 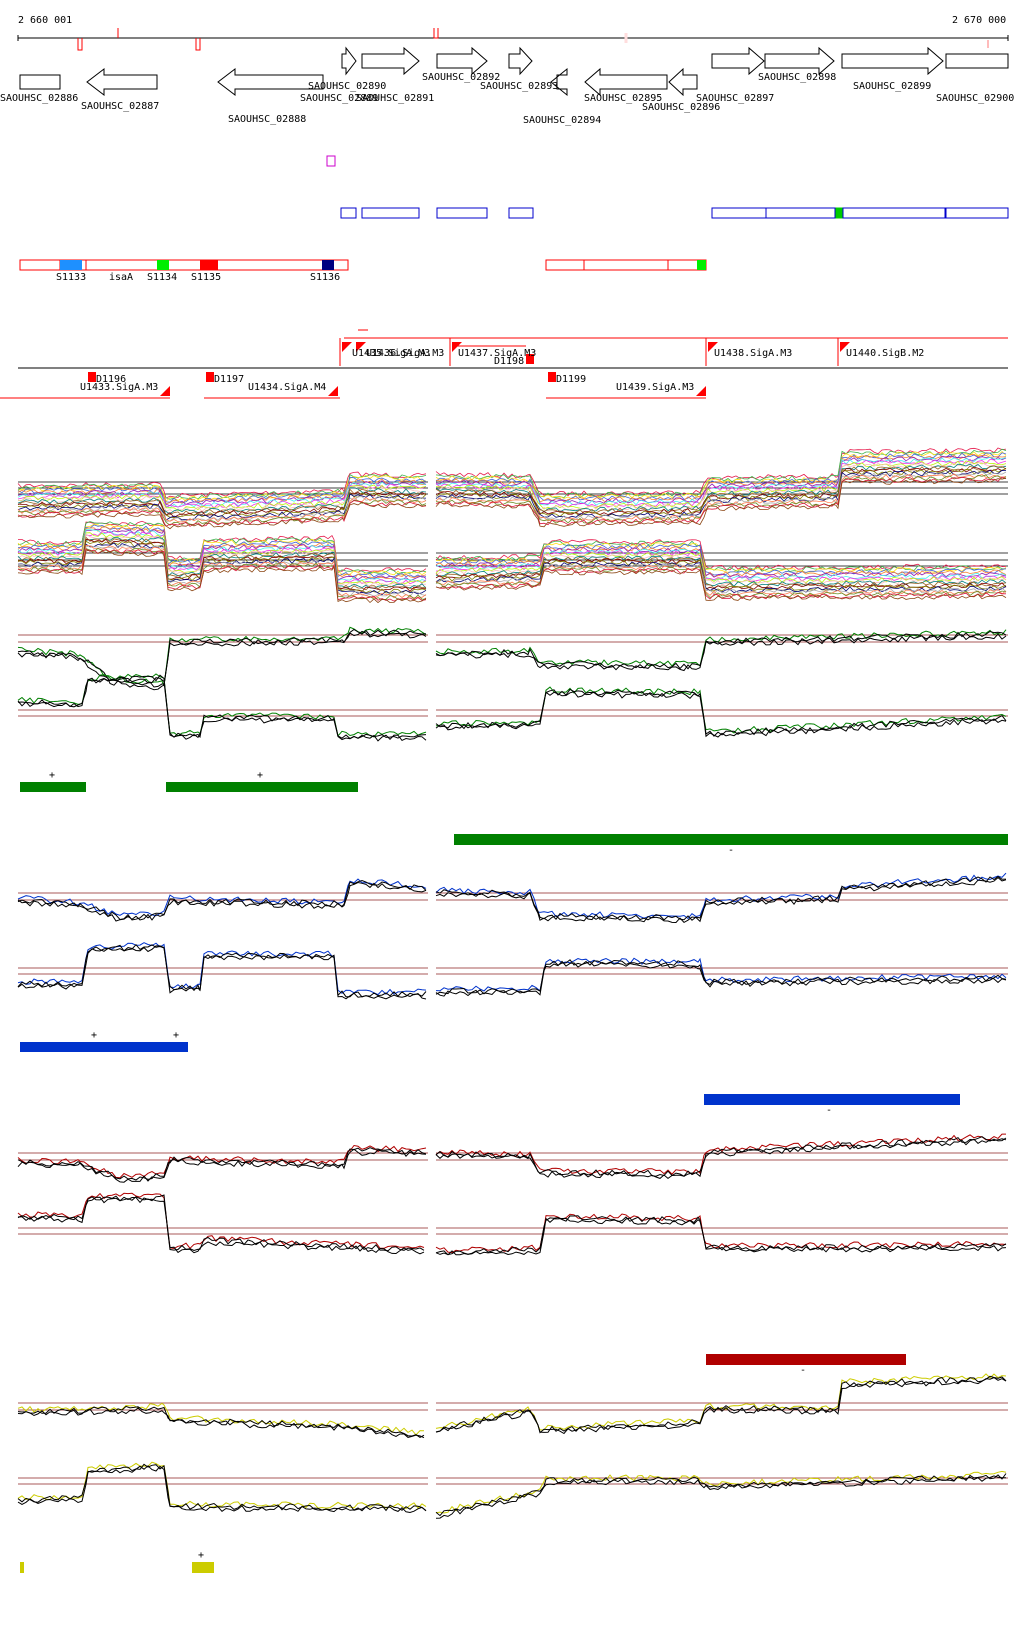 I want to click on coordinate-axis: 2 660 001 2 670 000, so click(x=513, y=33).